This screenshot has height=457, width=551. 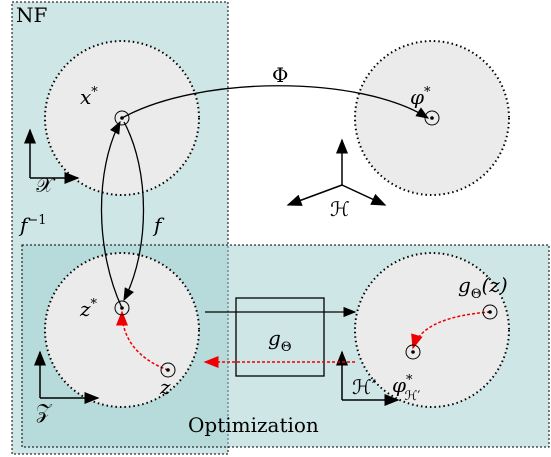 I want to click on label: z, so click(x=165, y=387).